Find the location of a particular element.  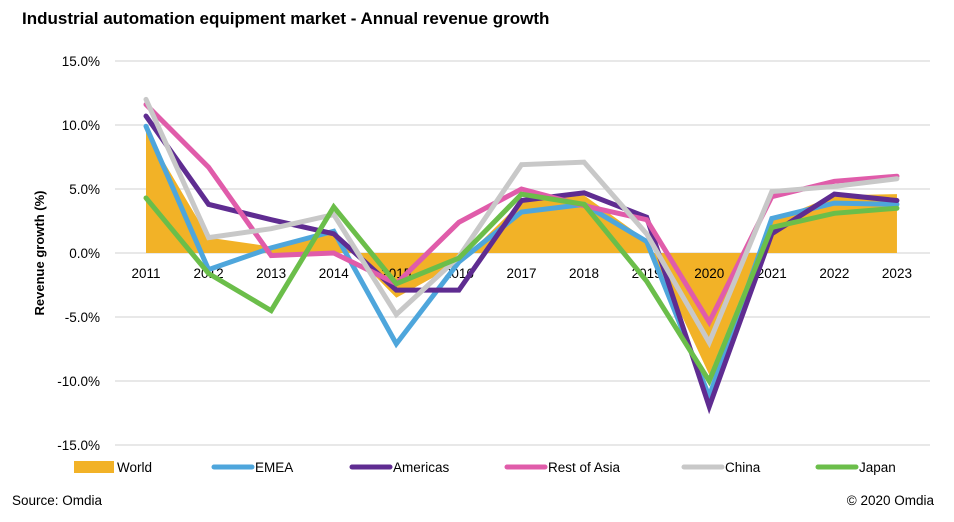

legend-label: Americas is located at coordinates (421, 467).